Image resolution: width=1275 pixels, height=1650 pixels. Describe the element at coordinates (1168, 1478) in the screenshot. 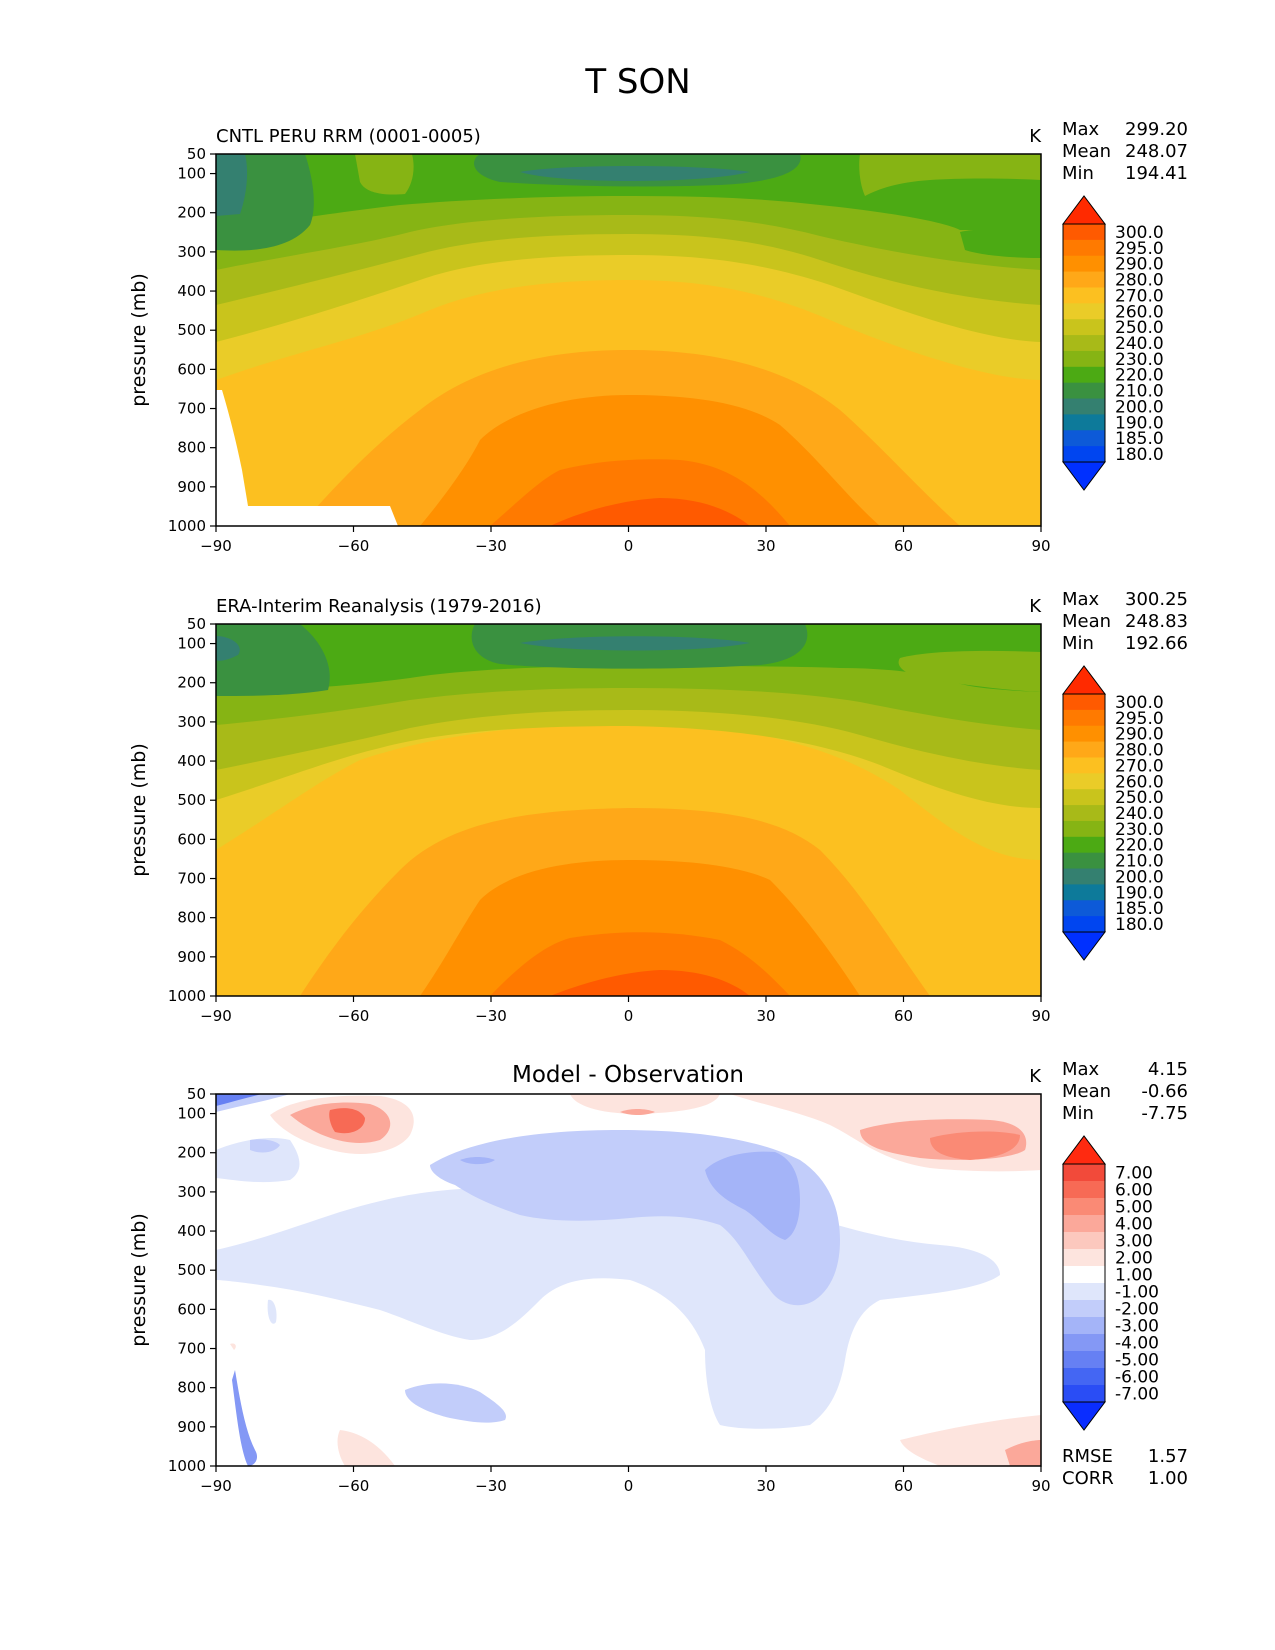

I see `stat-corr-value: 1.00` at that location.